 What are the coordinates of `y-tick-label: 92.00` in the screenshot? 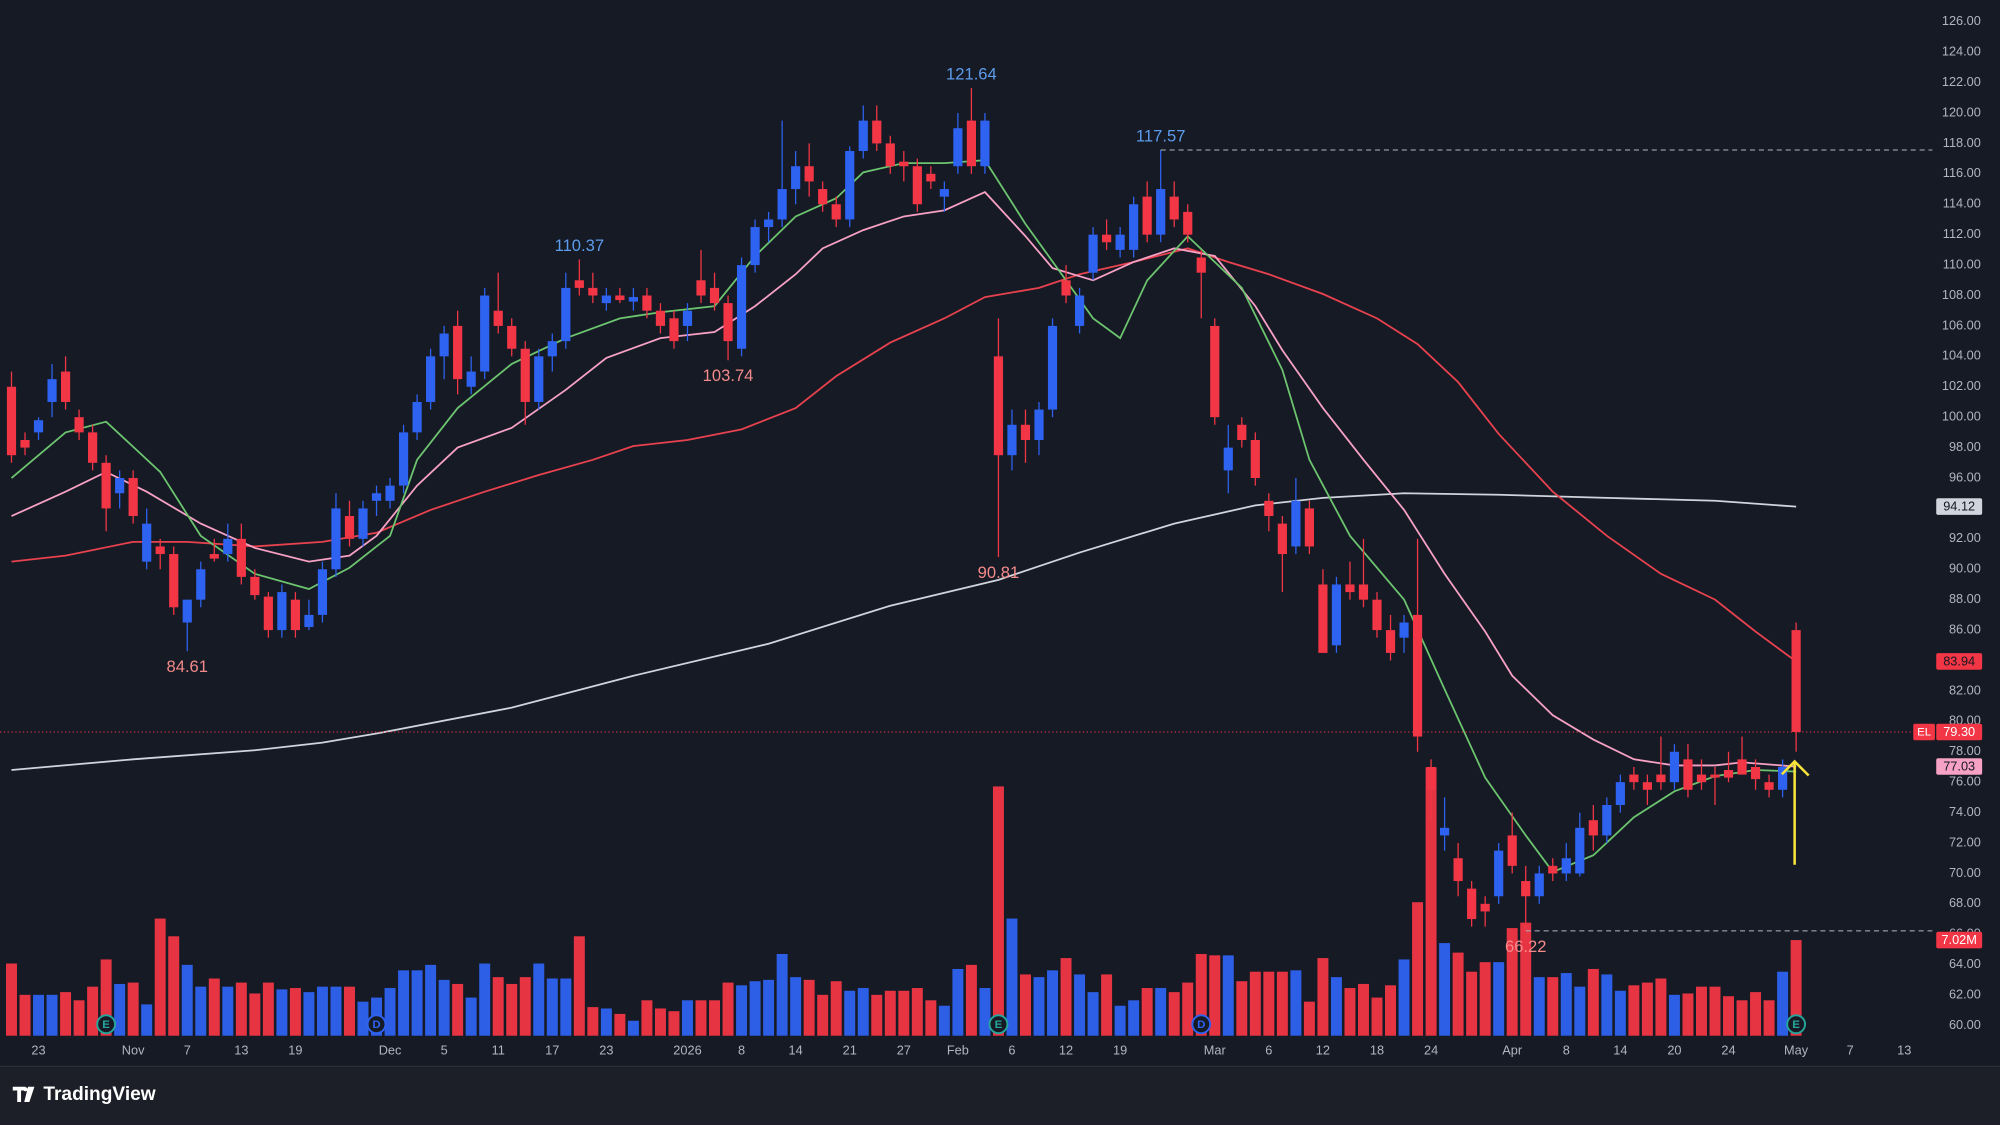 It's located at (1965, 537).